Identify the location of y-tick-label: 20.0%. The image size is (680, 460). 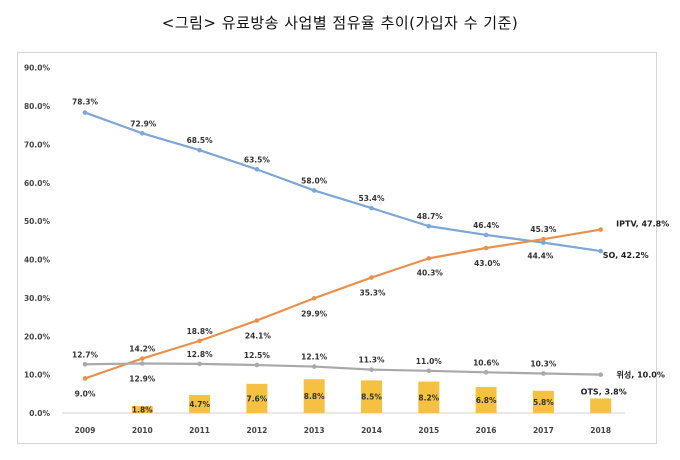
(37, 336).